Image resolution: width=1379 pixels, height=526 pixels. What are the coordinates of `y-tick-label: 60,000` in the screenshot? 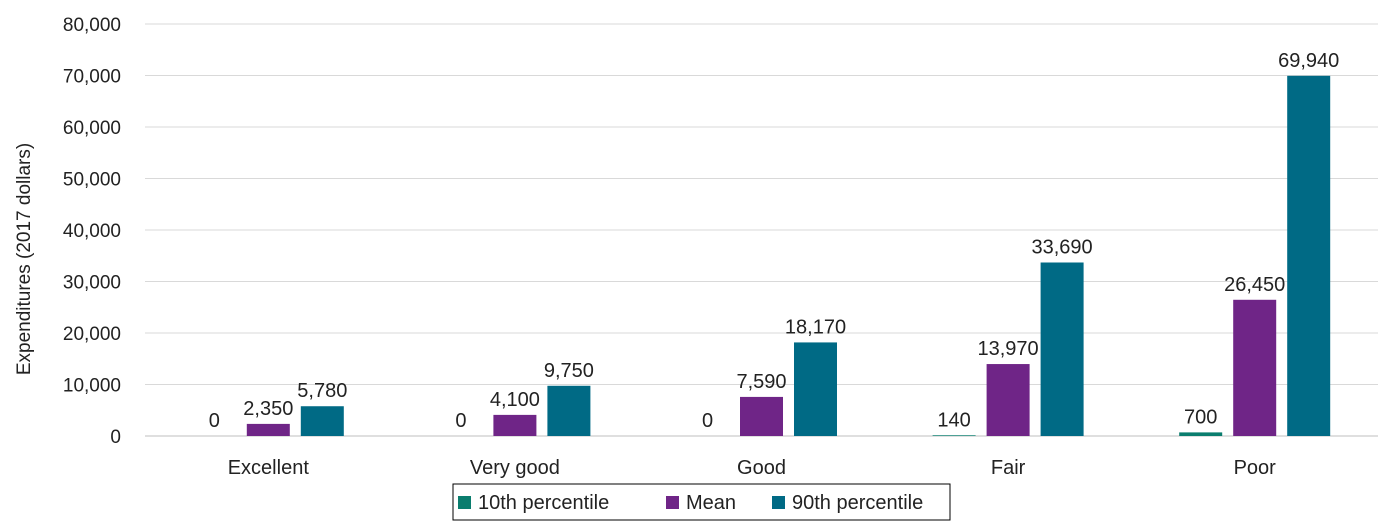 It's located at (92, 128).